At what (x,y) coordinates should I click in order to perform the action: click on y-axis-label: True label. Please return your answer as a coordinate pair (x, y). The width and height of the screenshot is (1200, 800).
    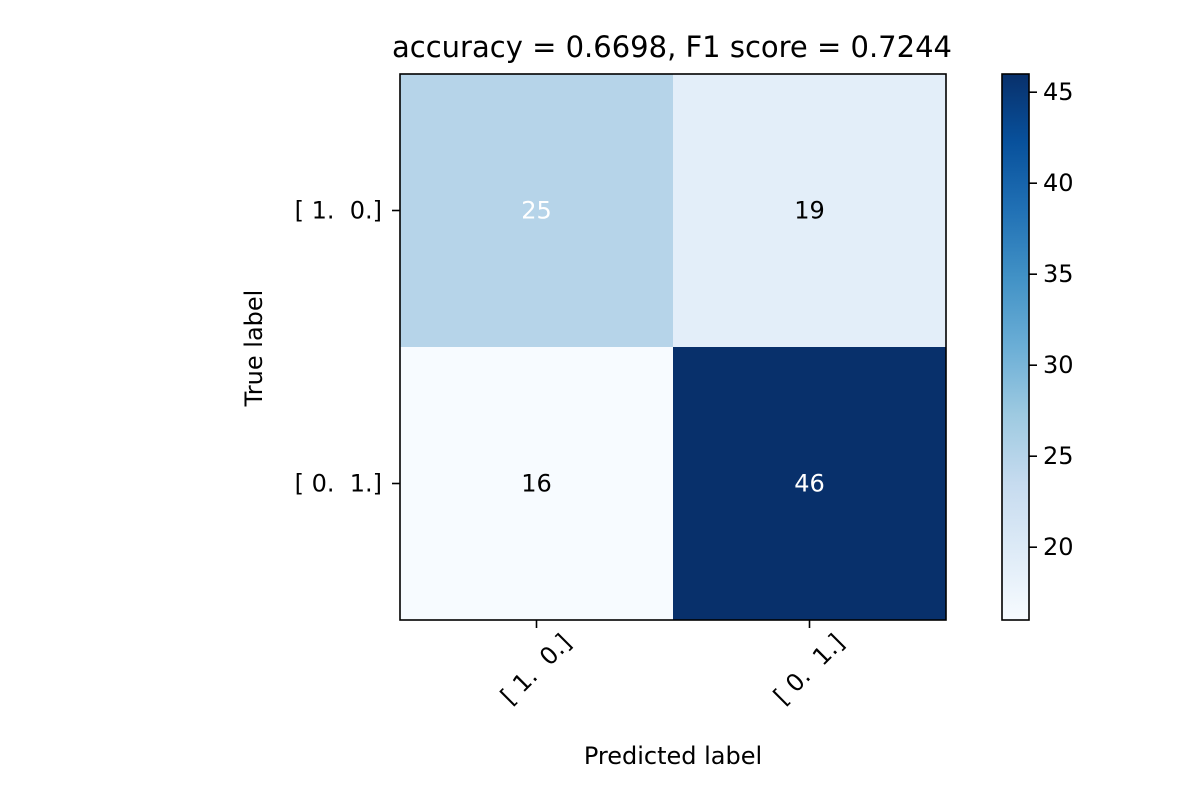
    Looking at the image, I should click on (254, 349).